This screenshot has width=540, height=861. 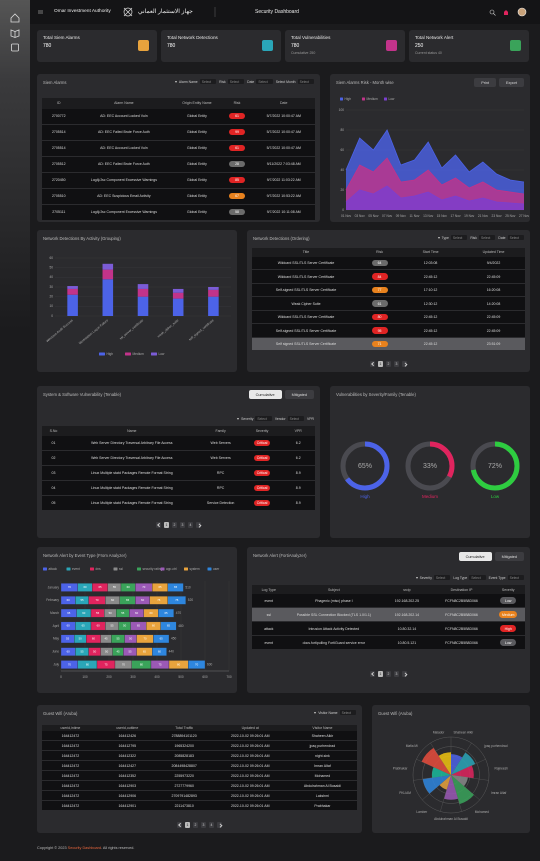 What do you see at coordinates (15, 18) in the screenshot?
I see `home-icon` at bounding box center [15, 18].